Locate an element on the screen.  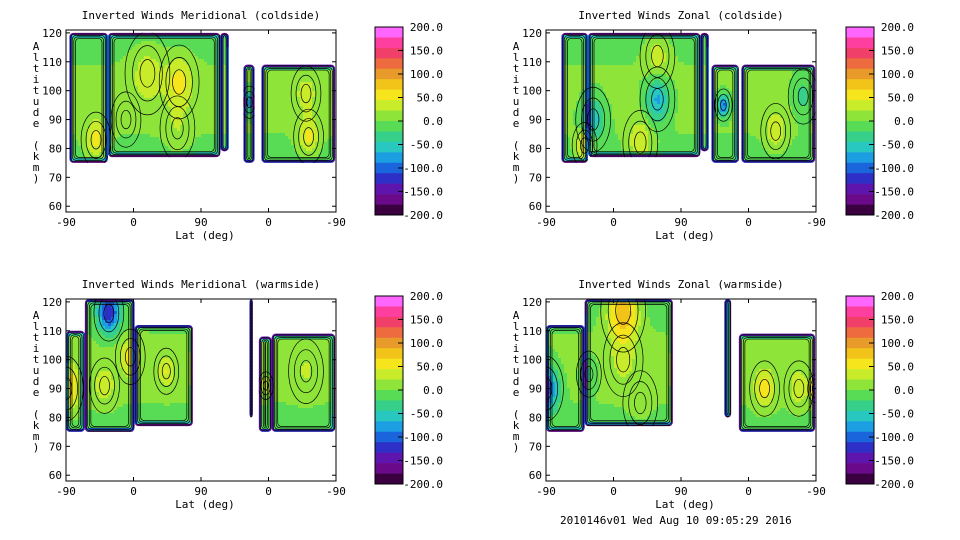
x-axis-label: Lat (deg) is located at coordinates (205, 504).